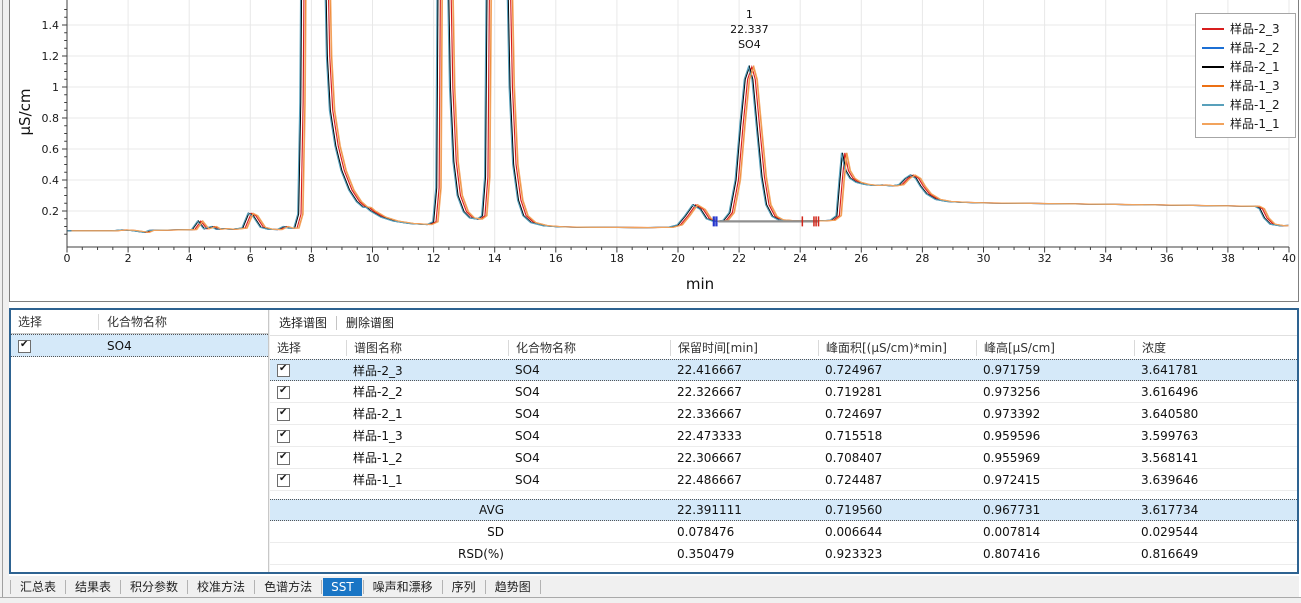 This screenshot has width=1301, height=603. What do you see at coordinates (1012, 391) in the screenshot?
I see `peak-height-cell: 0.973256` at bounding box center [1012, 391].